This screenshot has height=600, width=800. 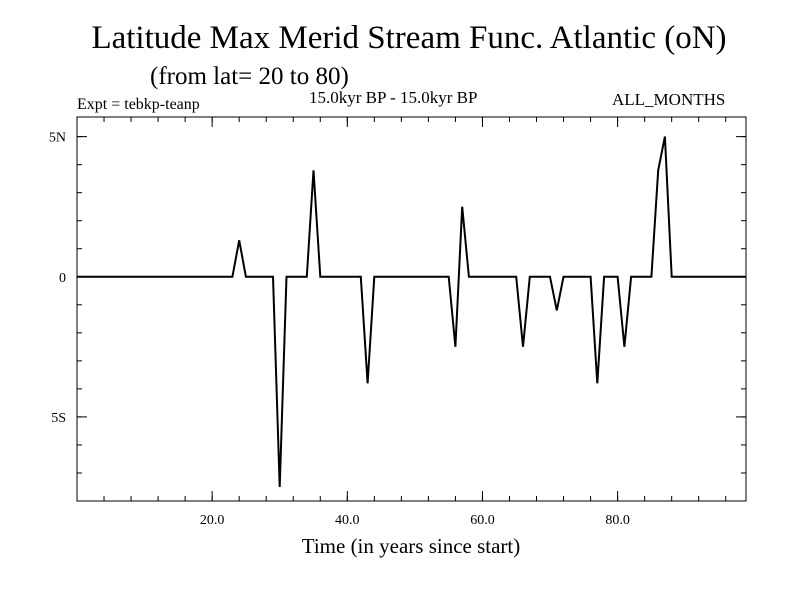 I want to click on chart-subtitle: (from lat= 20 to 80), so click(x=249, y=76).